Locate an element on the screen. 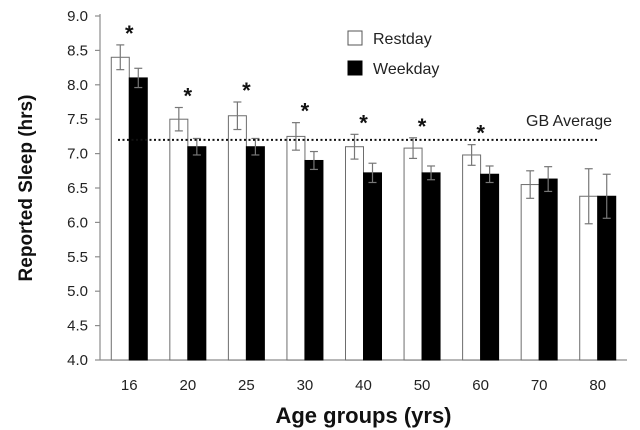 The image size is (640, 430). x-tick-label: 16 is located at coordinates (129, 385).